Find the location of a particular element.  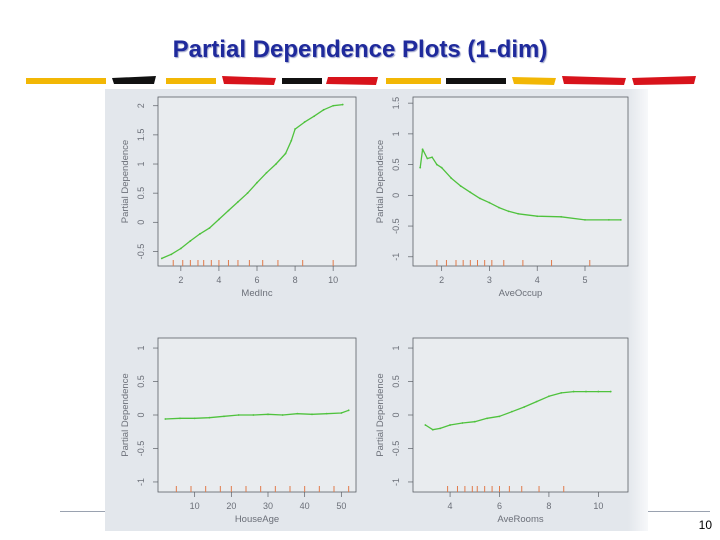

averooms-frame is located at coordinates (520, 415).